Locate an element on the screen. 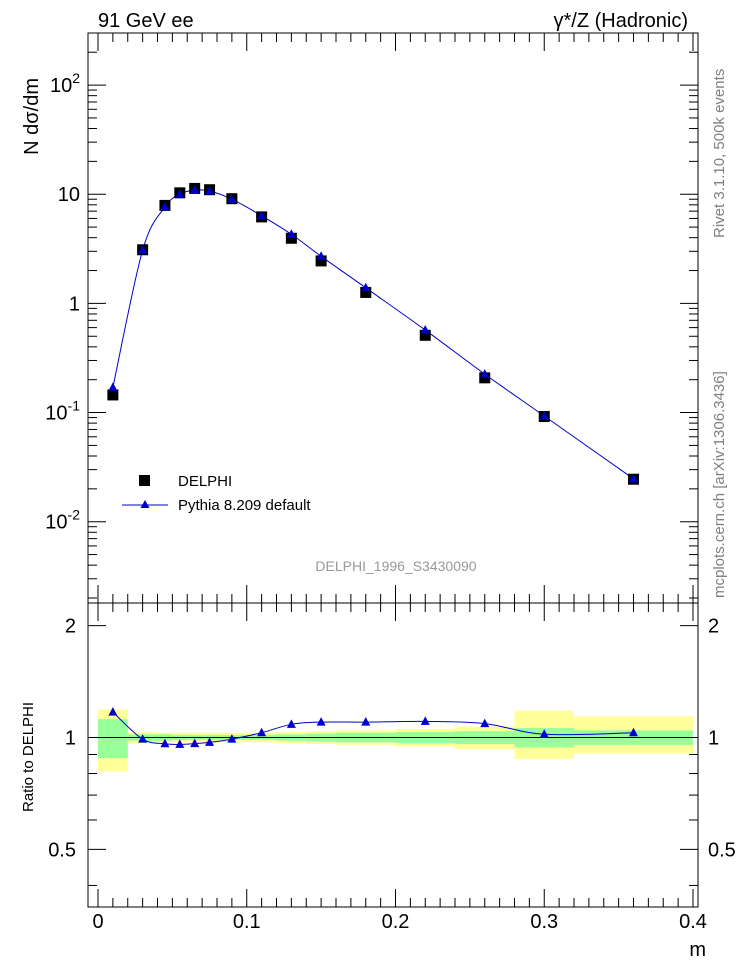 The height and width of the screenshot is (972, 746). main-y-tick-label: 10⁻¹ is located at coordinates (62, 411).